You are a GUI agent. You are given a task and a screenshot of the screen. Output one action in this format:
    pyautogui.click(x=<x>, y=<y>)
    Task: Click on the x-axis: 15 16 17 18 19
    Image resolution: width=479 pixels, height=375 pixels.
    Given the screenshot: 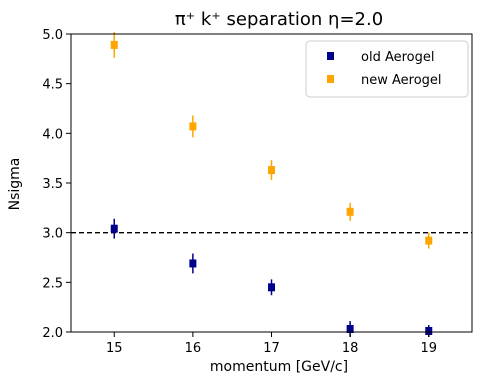 What is the action you would take?
    pyautogui.click(x=271, y=344)
    